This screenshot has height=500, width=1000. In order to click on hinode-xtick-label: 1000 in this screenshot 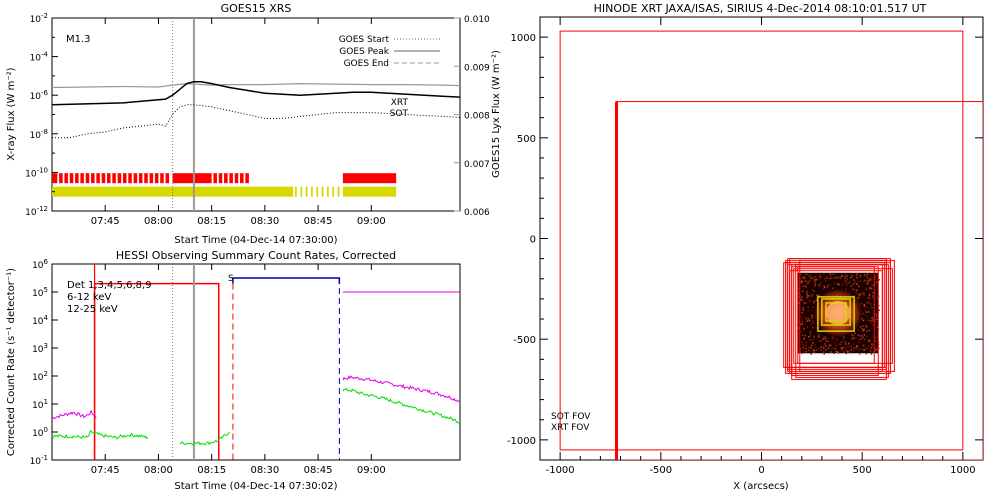, I will do `click(962, 470)`.